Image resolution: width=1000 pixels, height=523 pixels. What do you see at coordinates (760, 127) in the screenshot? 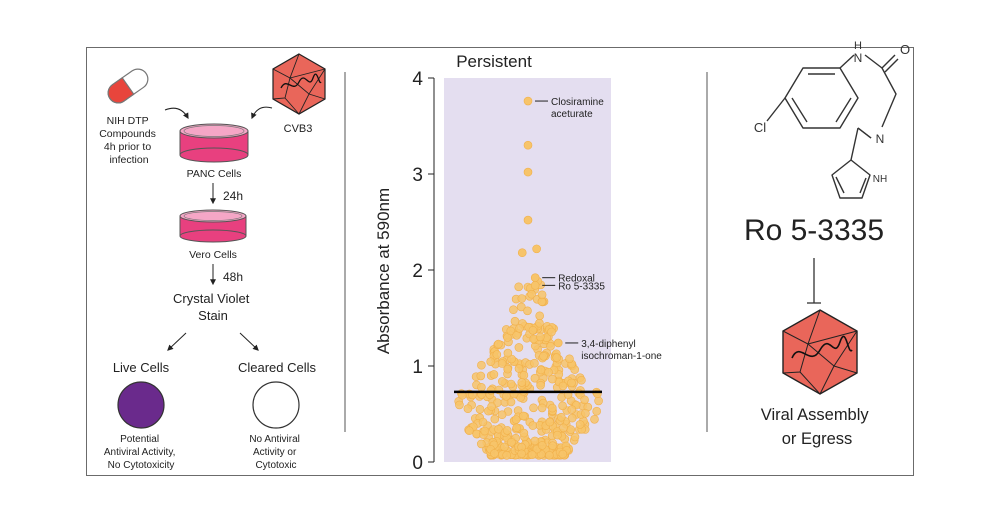
I see `atom-cl: Cl` at bounding box center [760, 127].